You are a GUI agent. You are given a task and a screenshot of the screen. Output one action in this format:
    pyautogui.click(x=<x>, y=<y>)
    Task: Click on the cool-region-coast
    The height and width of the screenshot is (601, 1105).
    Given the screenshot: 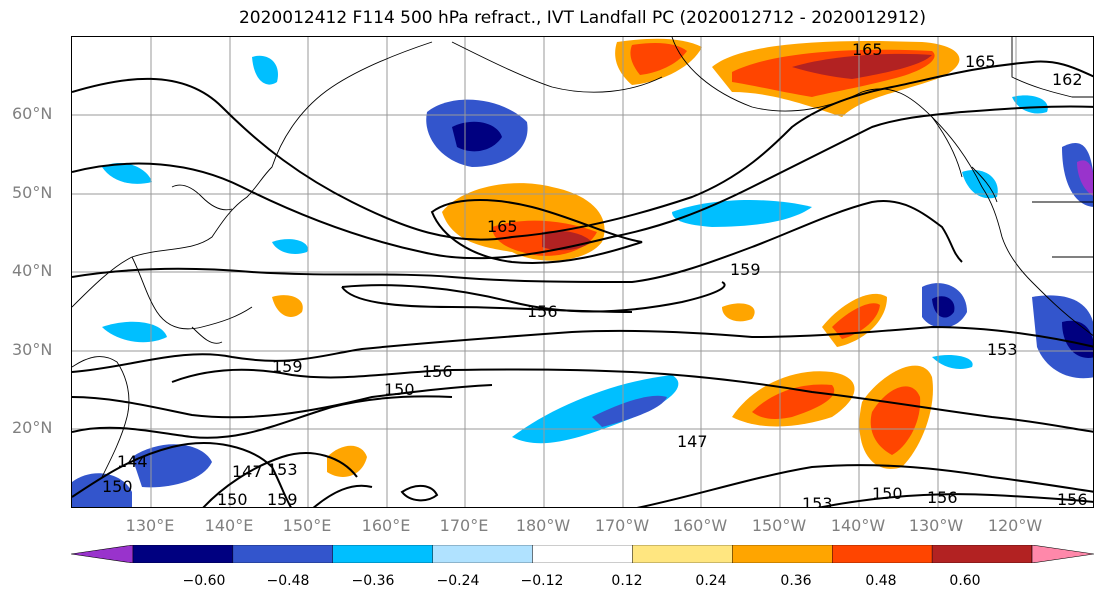 What is the action you would take?
    pyautogui.click(x=1062, y=337)
    